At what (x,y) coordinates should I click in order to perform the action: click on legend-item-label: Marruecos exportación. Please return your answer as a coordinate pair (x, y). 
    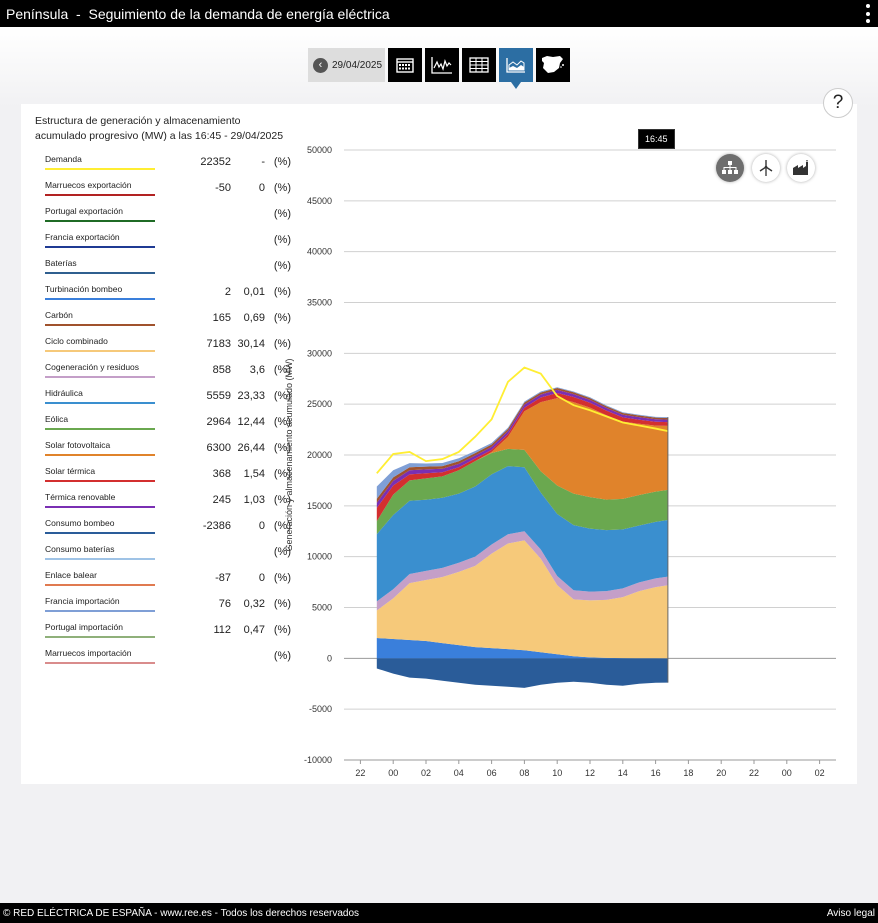
    Looking at the image, I should click on (88, 185).